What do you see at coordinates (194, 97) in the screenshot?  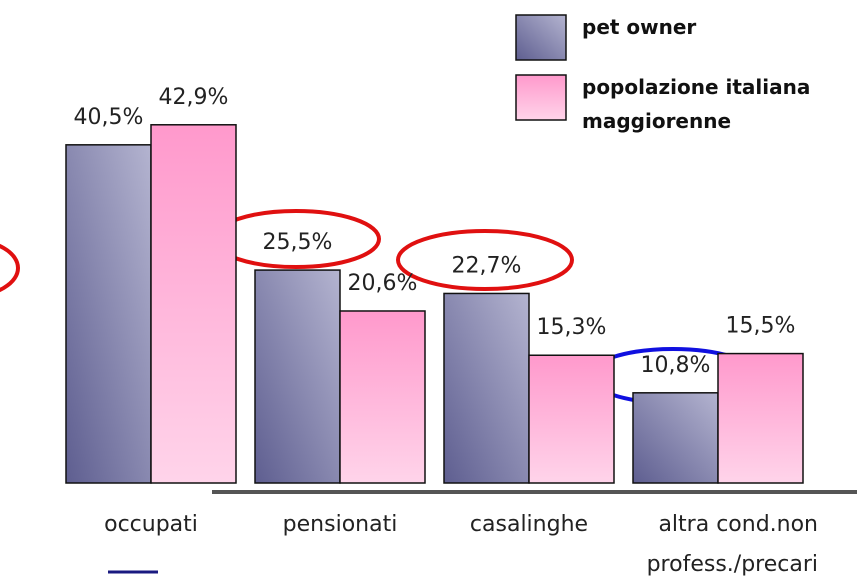 I see `value-label: 42,9%` at bounding box center [194, 97].